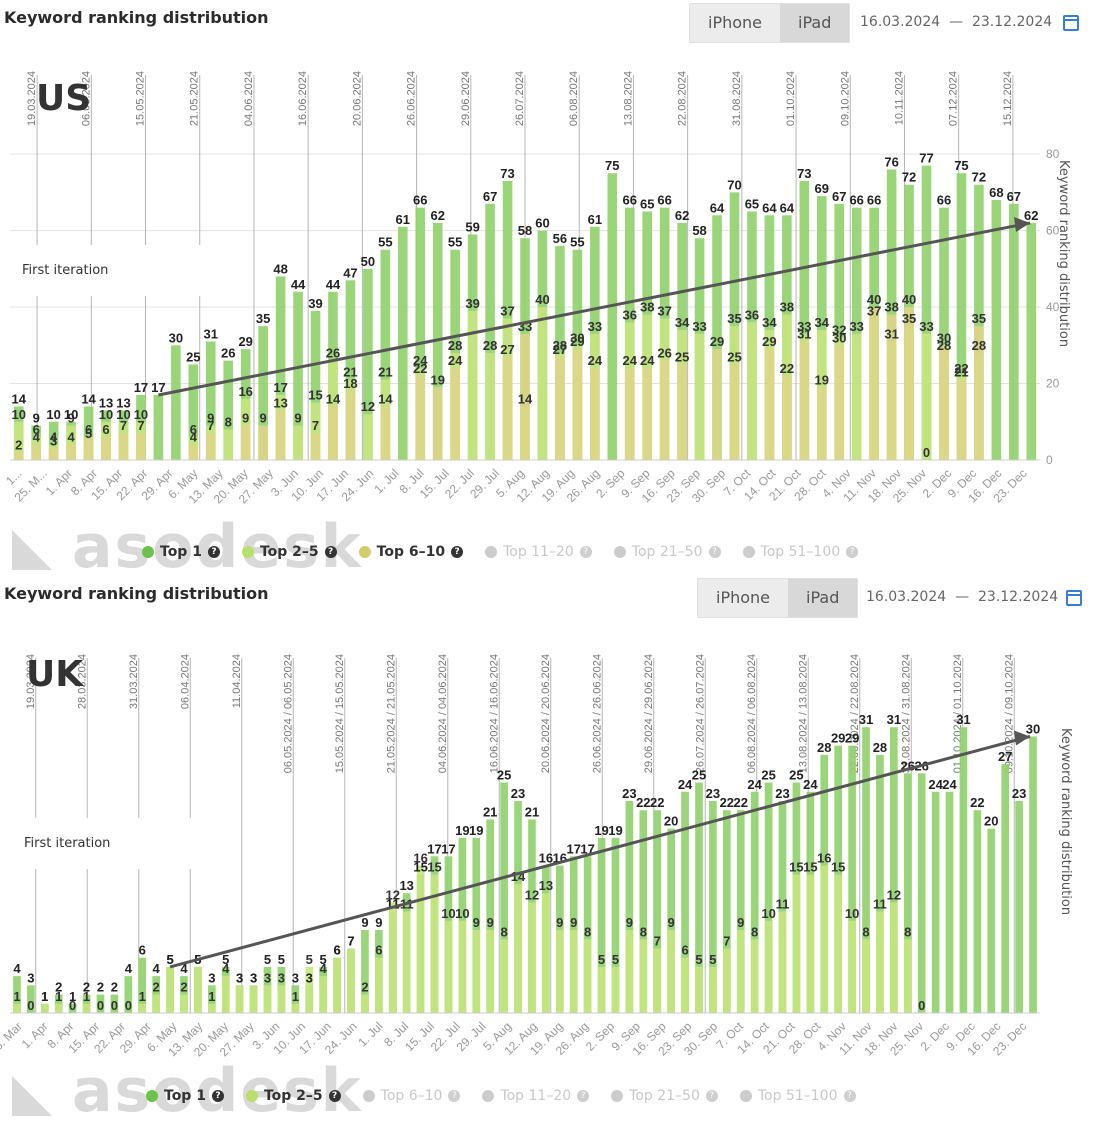  I want to click on data-label: 5, so click(323, 959).